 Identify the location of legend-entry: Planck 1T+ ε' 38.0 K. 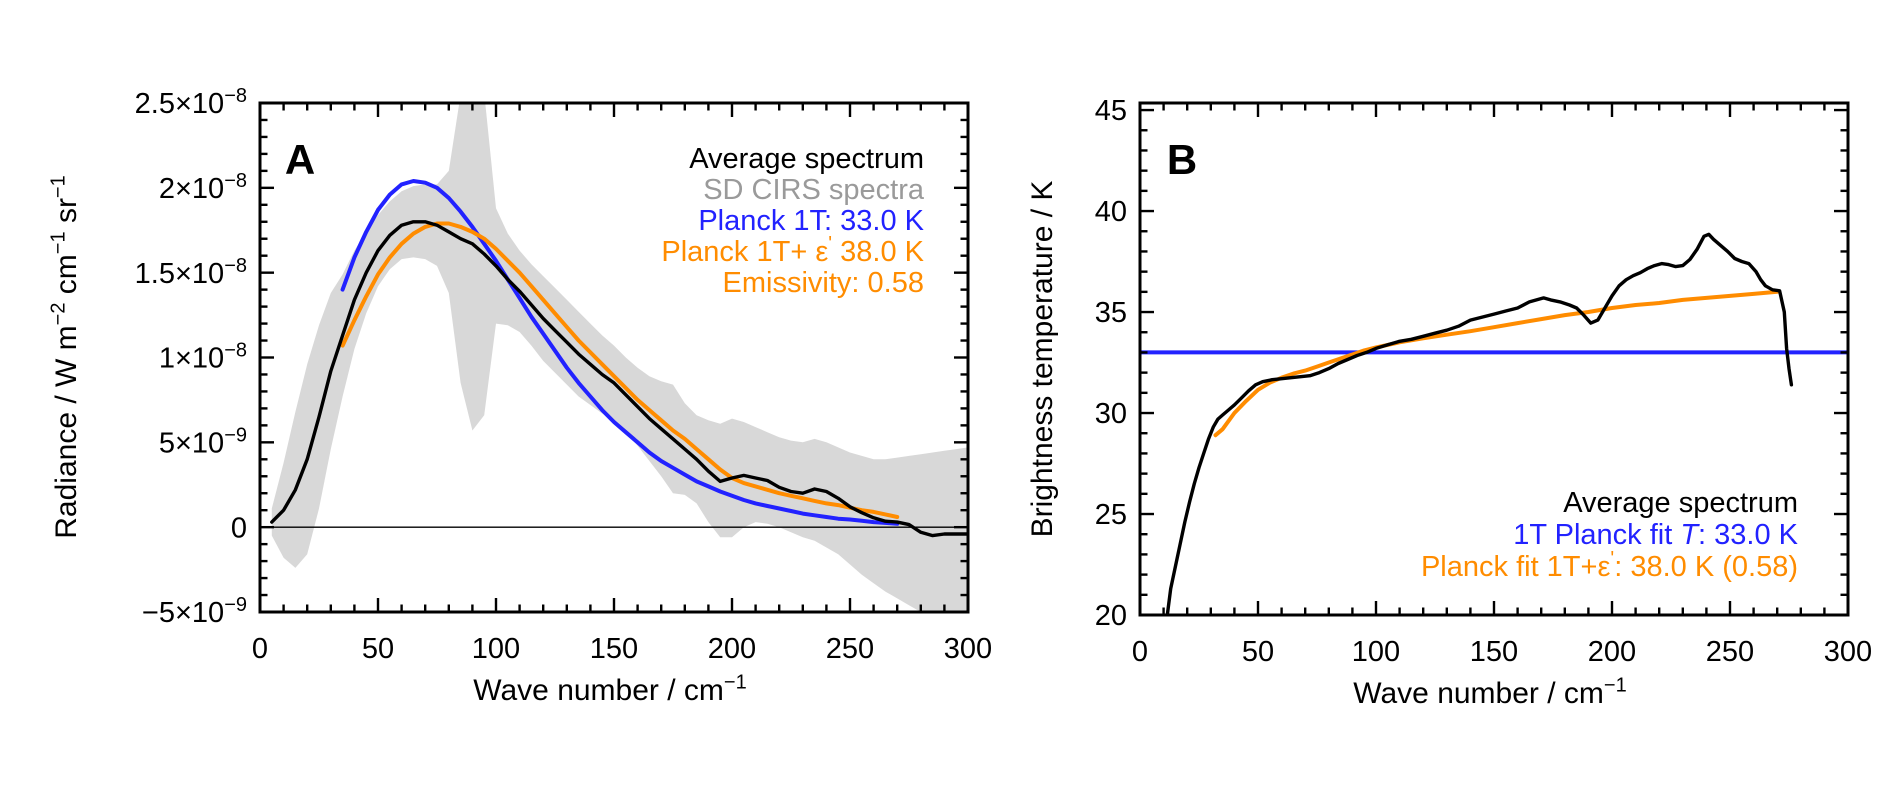
(792, 250).